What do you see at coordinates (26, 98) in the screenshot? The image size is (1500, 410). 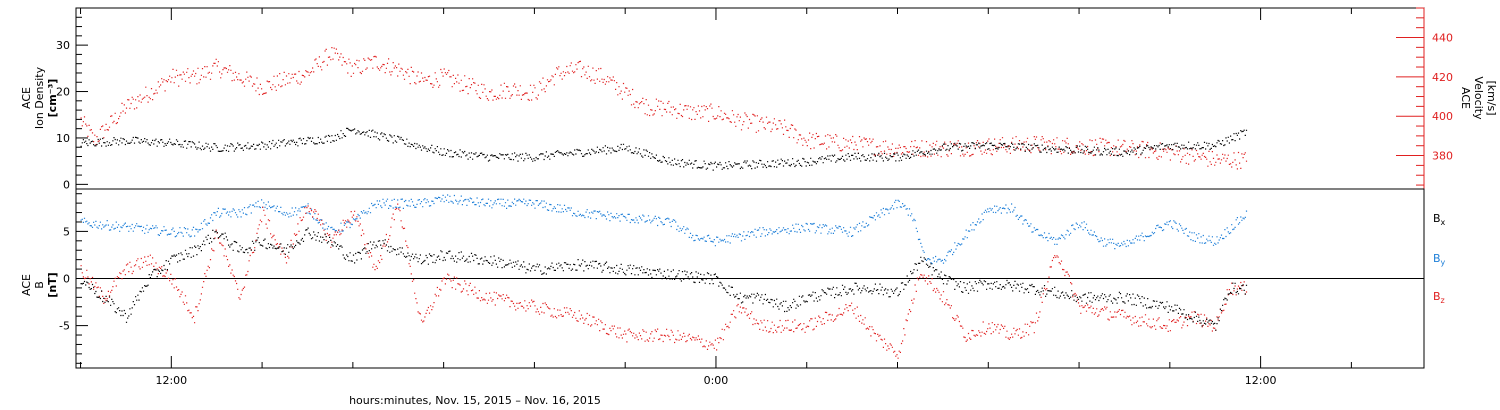 I see `density-y-axis-label: ACE` at bounding box center [26, 98].